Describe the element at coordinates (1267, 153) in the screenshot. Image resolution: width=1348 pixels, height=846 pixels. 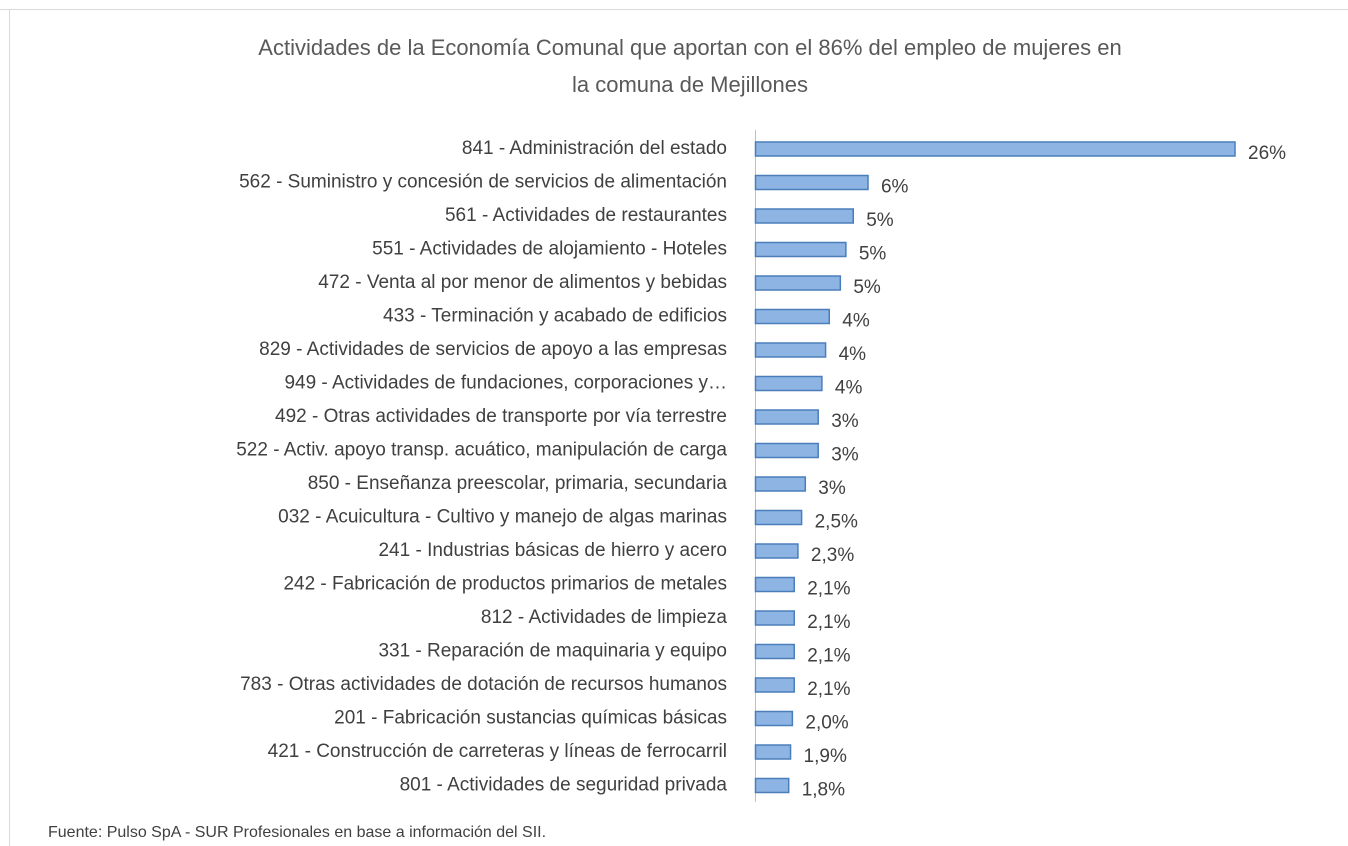
I see `value-label: 26%` at that location.